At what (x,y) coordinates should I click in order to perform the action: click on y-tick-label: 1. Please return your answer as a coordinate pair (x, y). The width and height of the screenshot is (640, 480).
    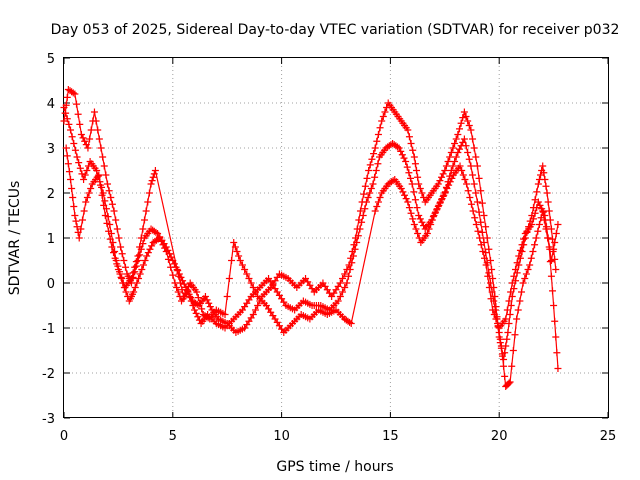
    Looking at the image, I should click on (51, 239).